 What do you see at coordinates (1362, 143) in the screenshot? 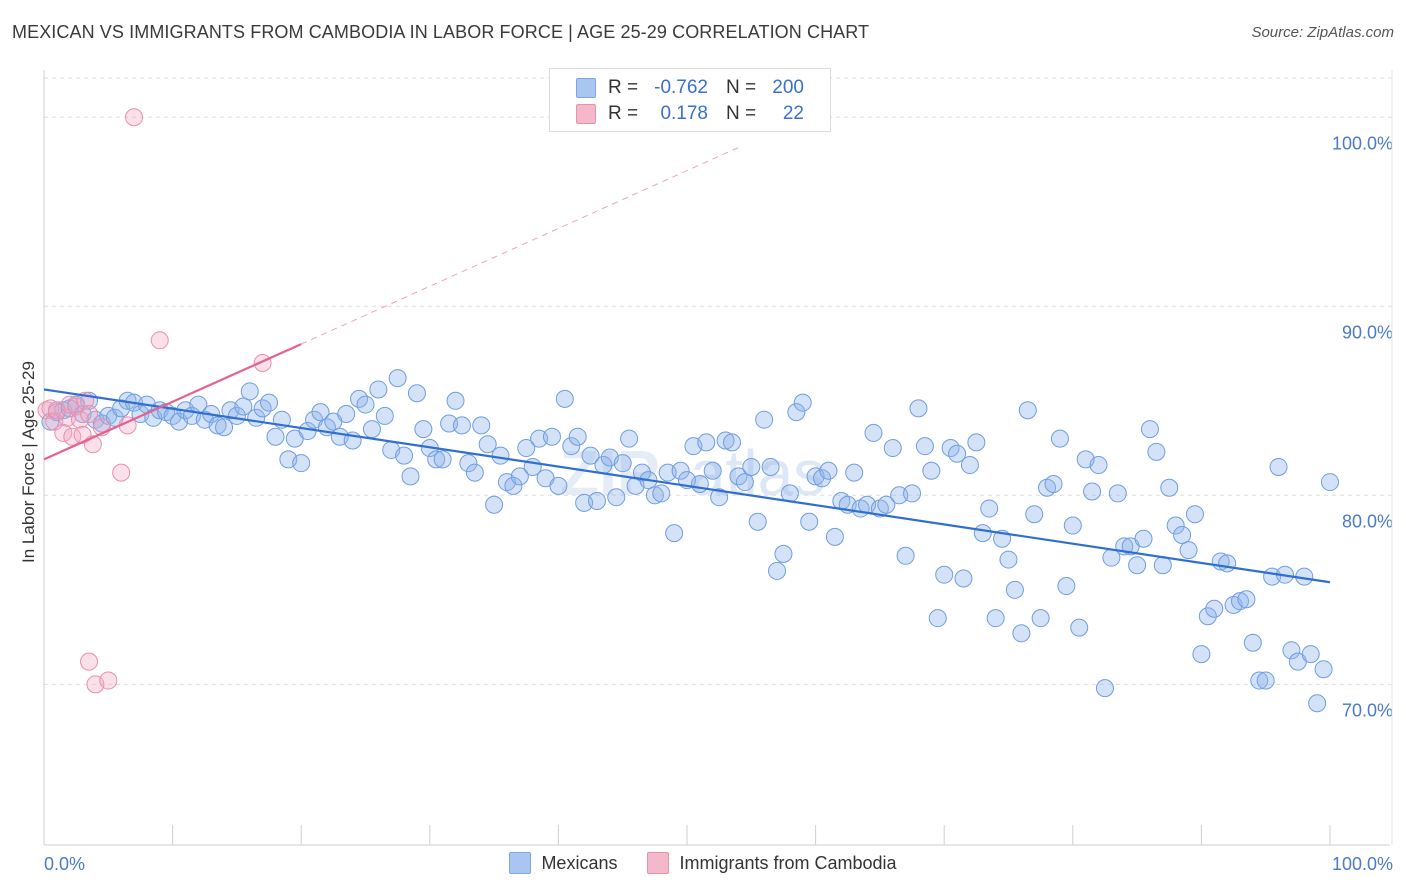
I see `y-tick-label: 100.0%` at bounding box center [1362, 143].